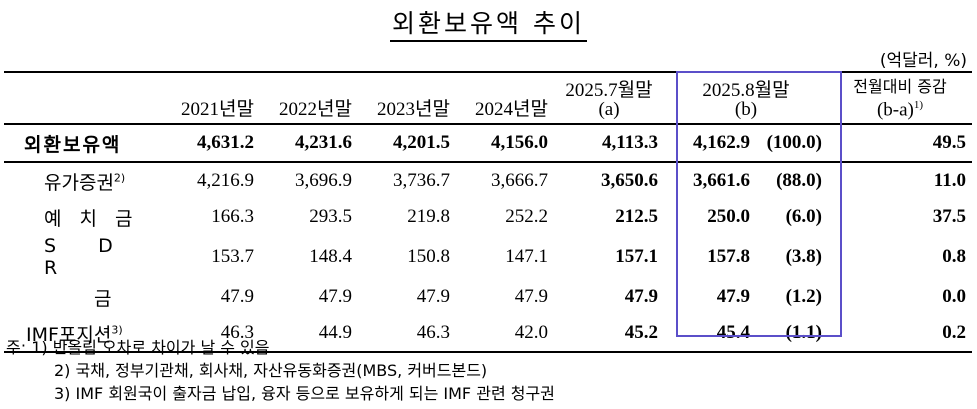 The image size is (977, 409). Describe the element at coordinates (85, 182) in the screenshot. I see `row-label: 유가증권2)` at that location.